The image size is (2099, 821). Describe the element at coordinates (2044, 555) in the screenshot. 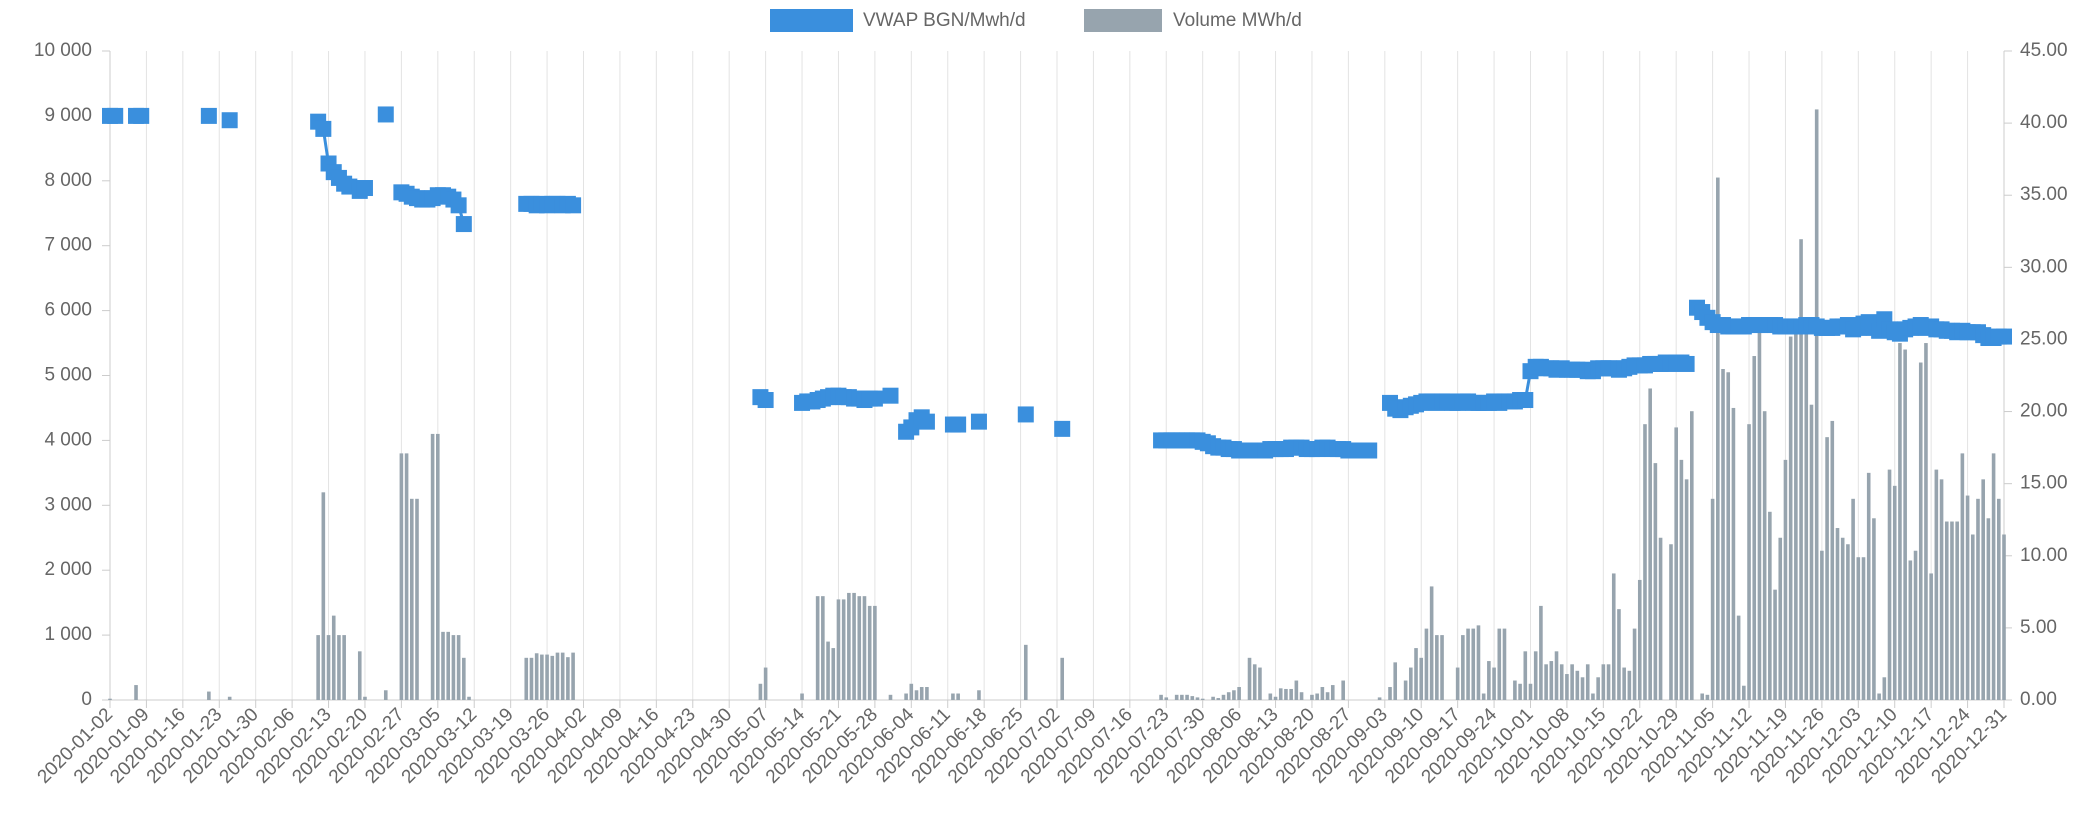

I see `y2-tick-label: 10.00` at that location.